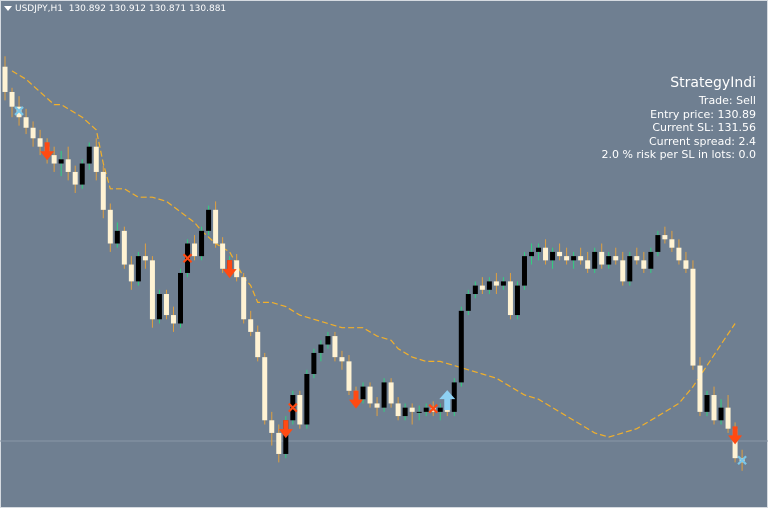 Image resolution: width=768 pixels, height=508 pixels. What do you see at coordinates (703, 114) in the screenshot?
I see `entry-price-line: Entry price: 130.89` at bounding box center [703, 114].